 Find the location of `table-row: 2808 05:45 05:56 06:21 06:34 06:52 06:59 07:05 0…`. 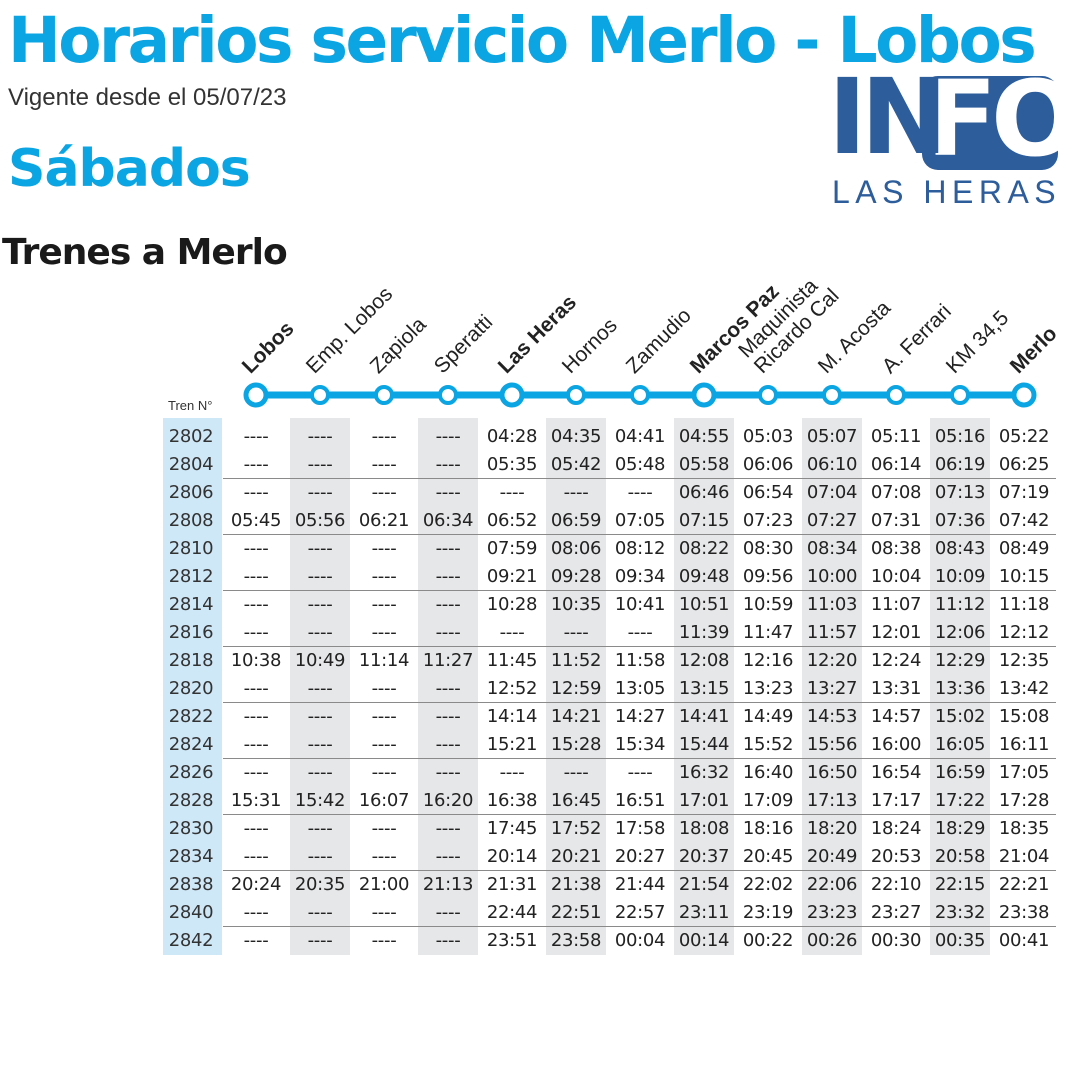

table-row: 2808 05:45 05:56 06:21 06:34 06:52 06:59 07:05 0… is located at coordinates (540, 521).